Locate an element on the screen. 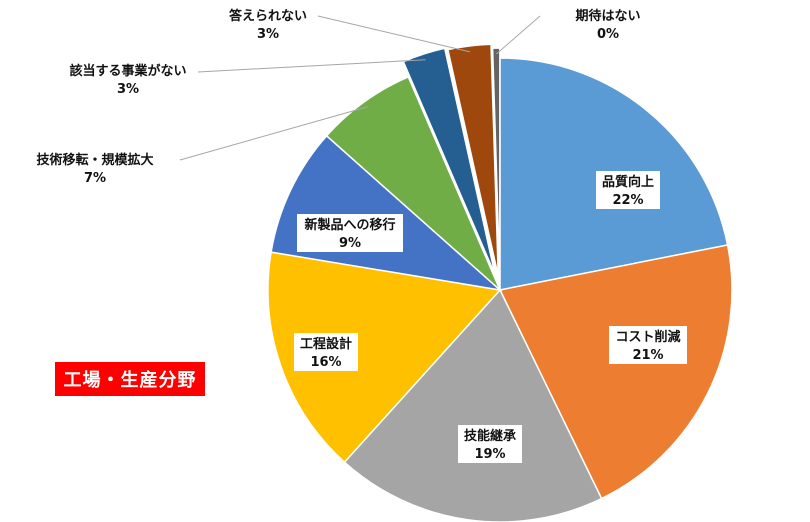  slice-name-label: 技能継承 is located at coordinates (490, 436).